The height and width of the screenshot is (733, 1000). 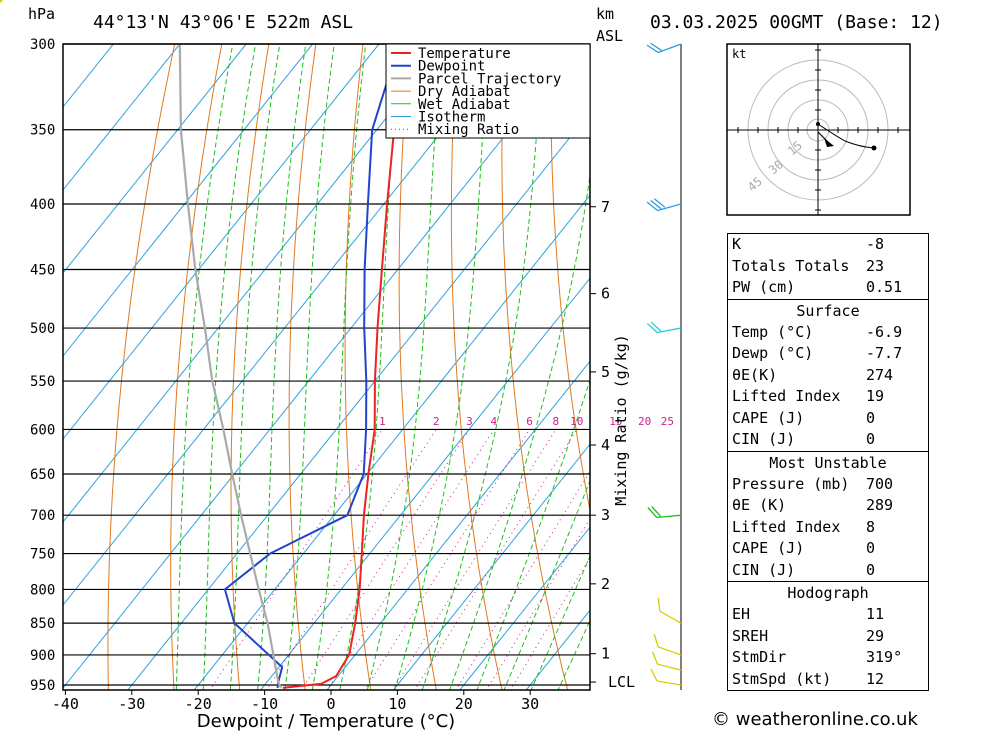 What do you see at coordinates (1, 1) in the screenshot?
I see `wind-barb-dot` at bounding box center [1, 1].